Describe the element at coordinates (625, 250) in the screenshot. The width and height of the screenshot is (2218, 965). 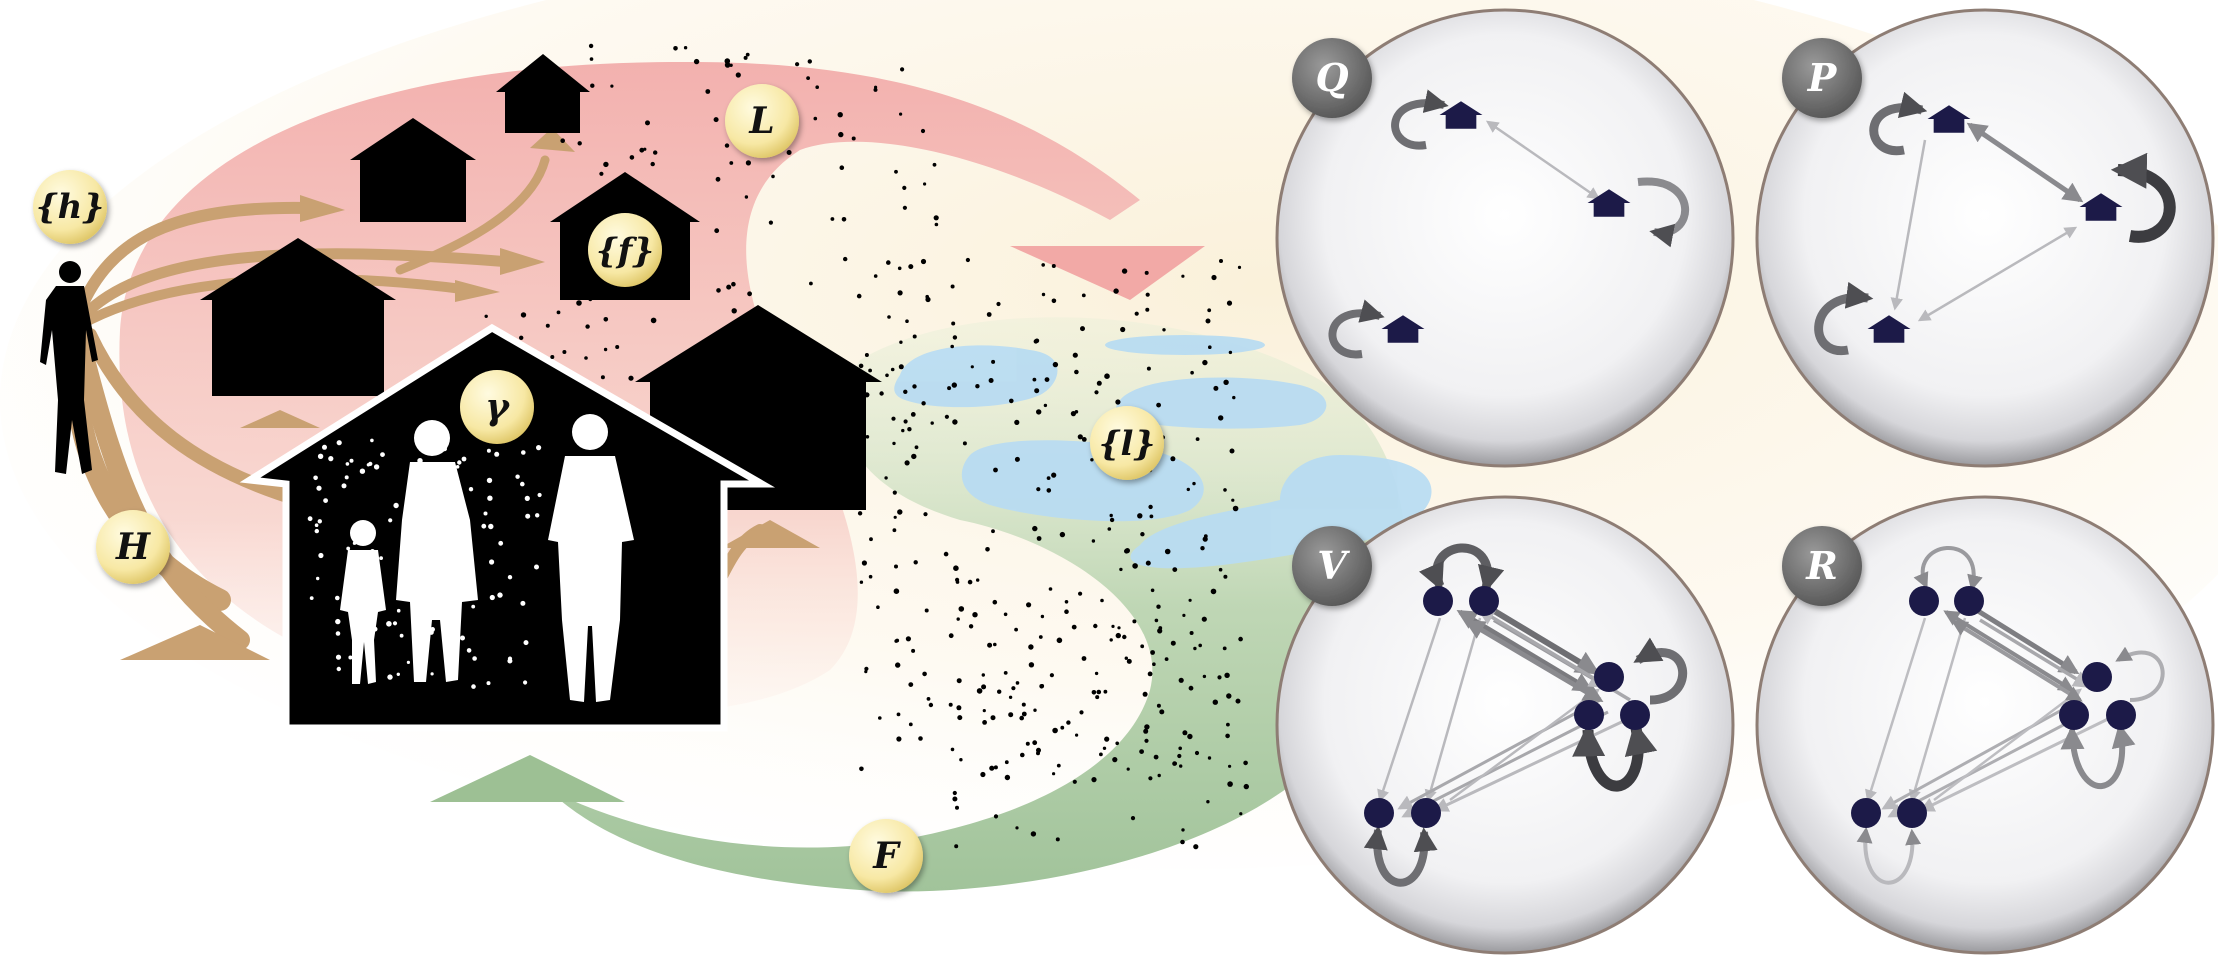
I see `badge-f-set: {f}` at that location.